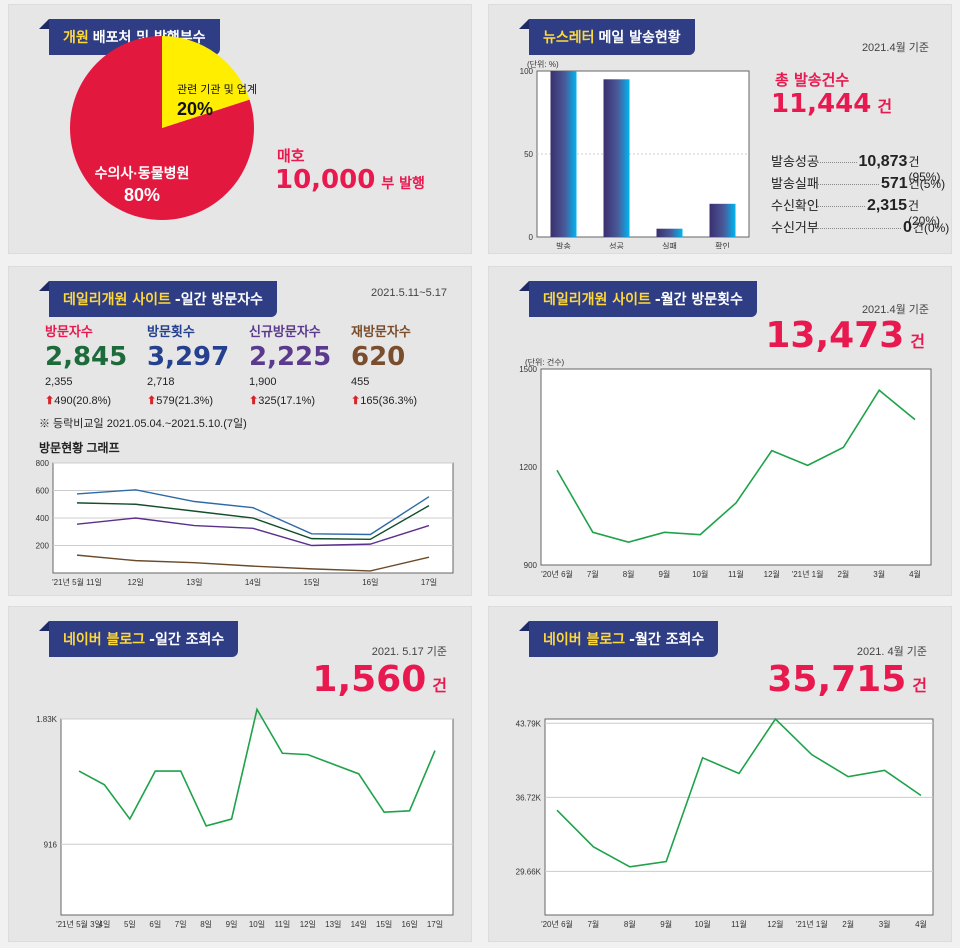 The width and height of the screenshot is (960, 948). I want to click on x-tick-label: 13일, so click(194, 582).